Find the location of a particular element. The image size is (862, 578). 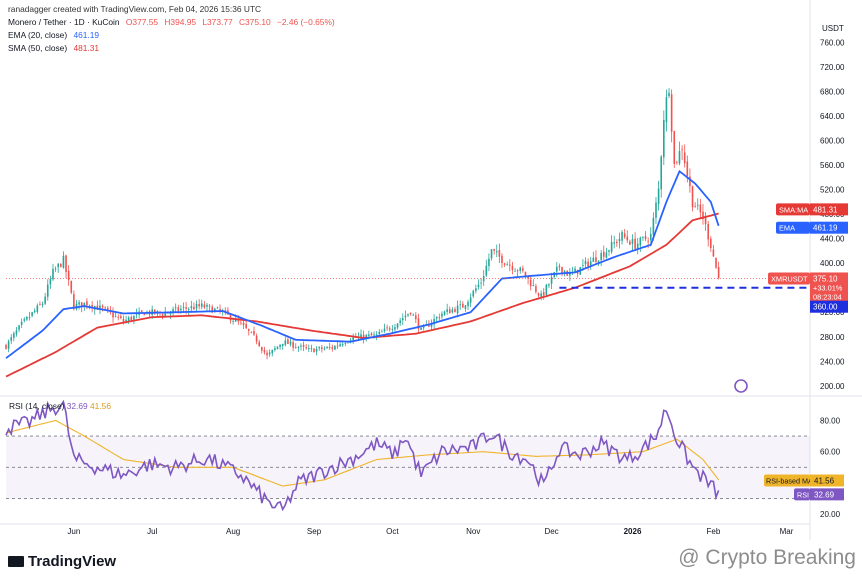

legend-ema: EMA (20, close) 461.19 is located at coordinates (53, 35).